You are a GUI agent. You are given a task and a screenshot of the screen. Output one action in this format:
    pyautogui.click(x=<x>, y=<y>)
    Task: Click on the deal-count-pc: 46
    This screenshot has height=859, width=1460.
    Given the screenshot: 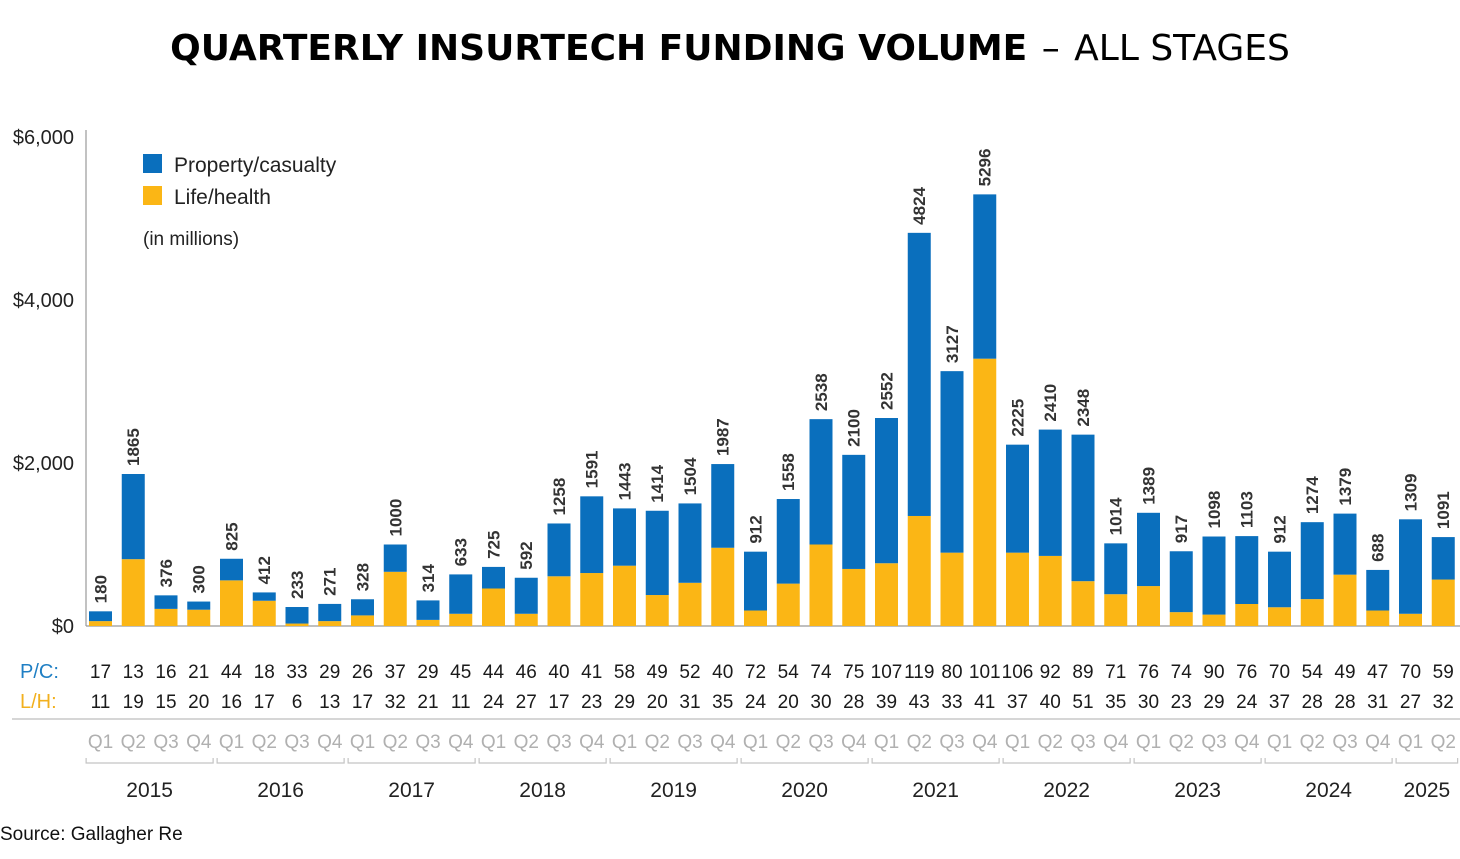 What is the action you would take?
    pyautogui.click(x=526, y=672)
    